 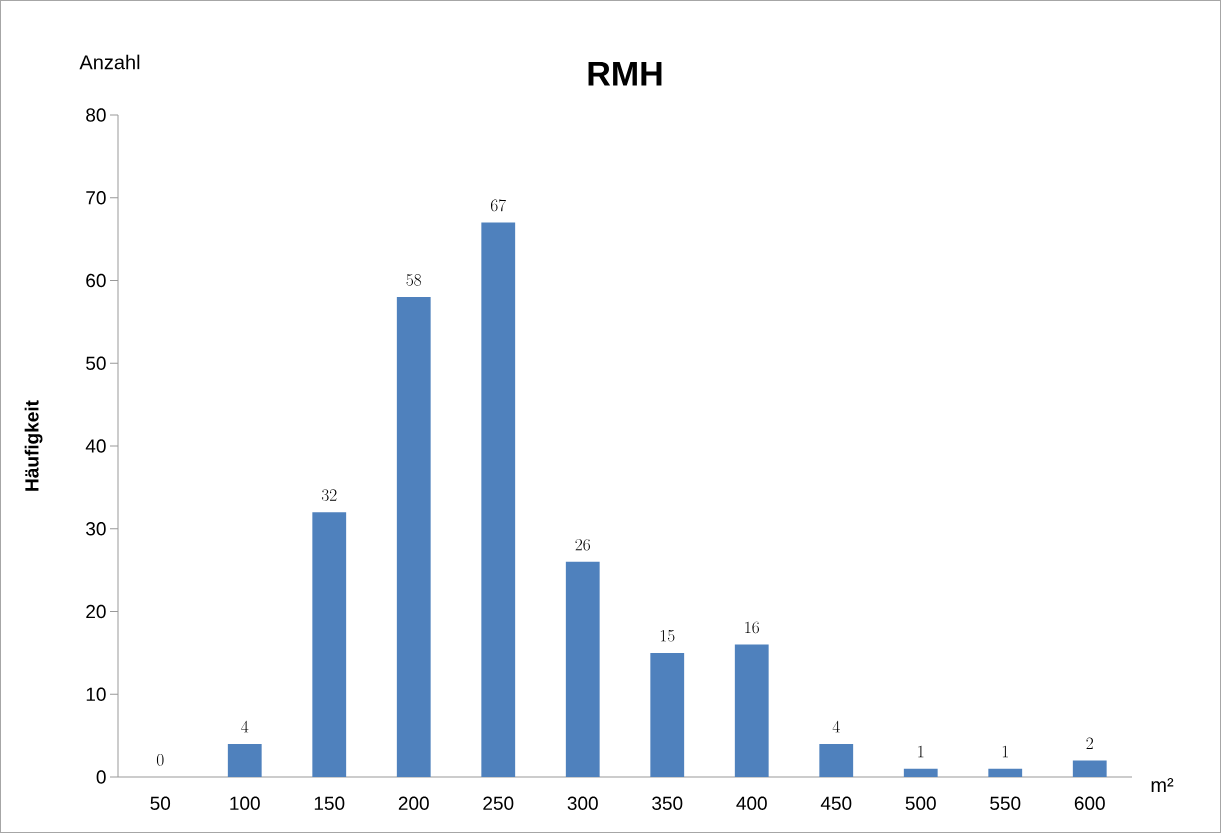 What do you see at coordinates (96, 198) in the screenshot?
I see `y-tick-label: 70` at bounding box center [96, 198].